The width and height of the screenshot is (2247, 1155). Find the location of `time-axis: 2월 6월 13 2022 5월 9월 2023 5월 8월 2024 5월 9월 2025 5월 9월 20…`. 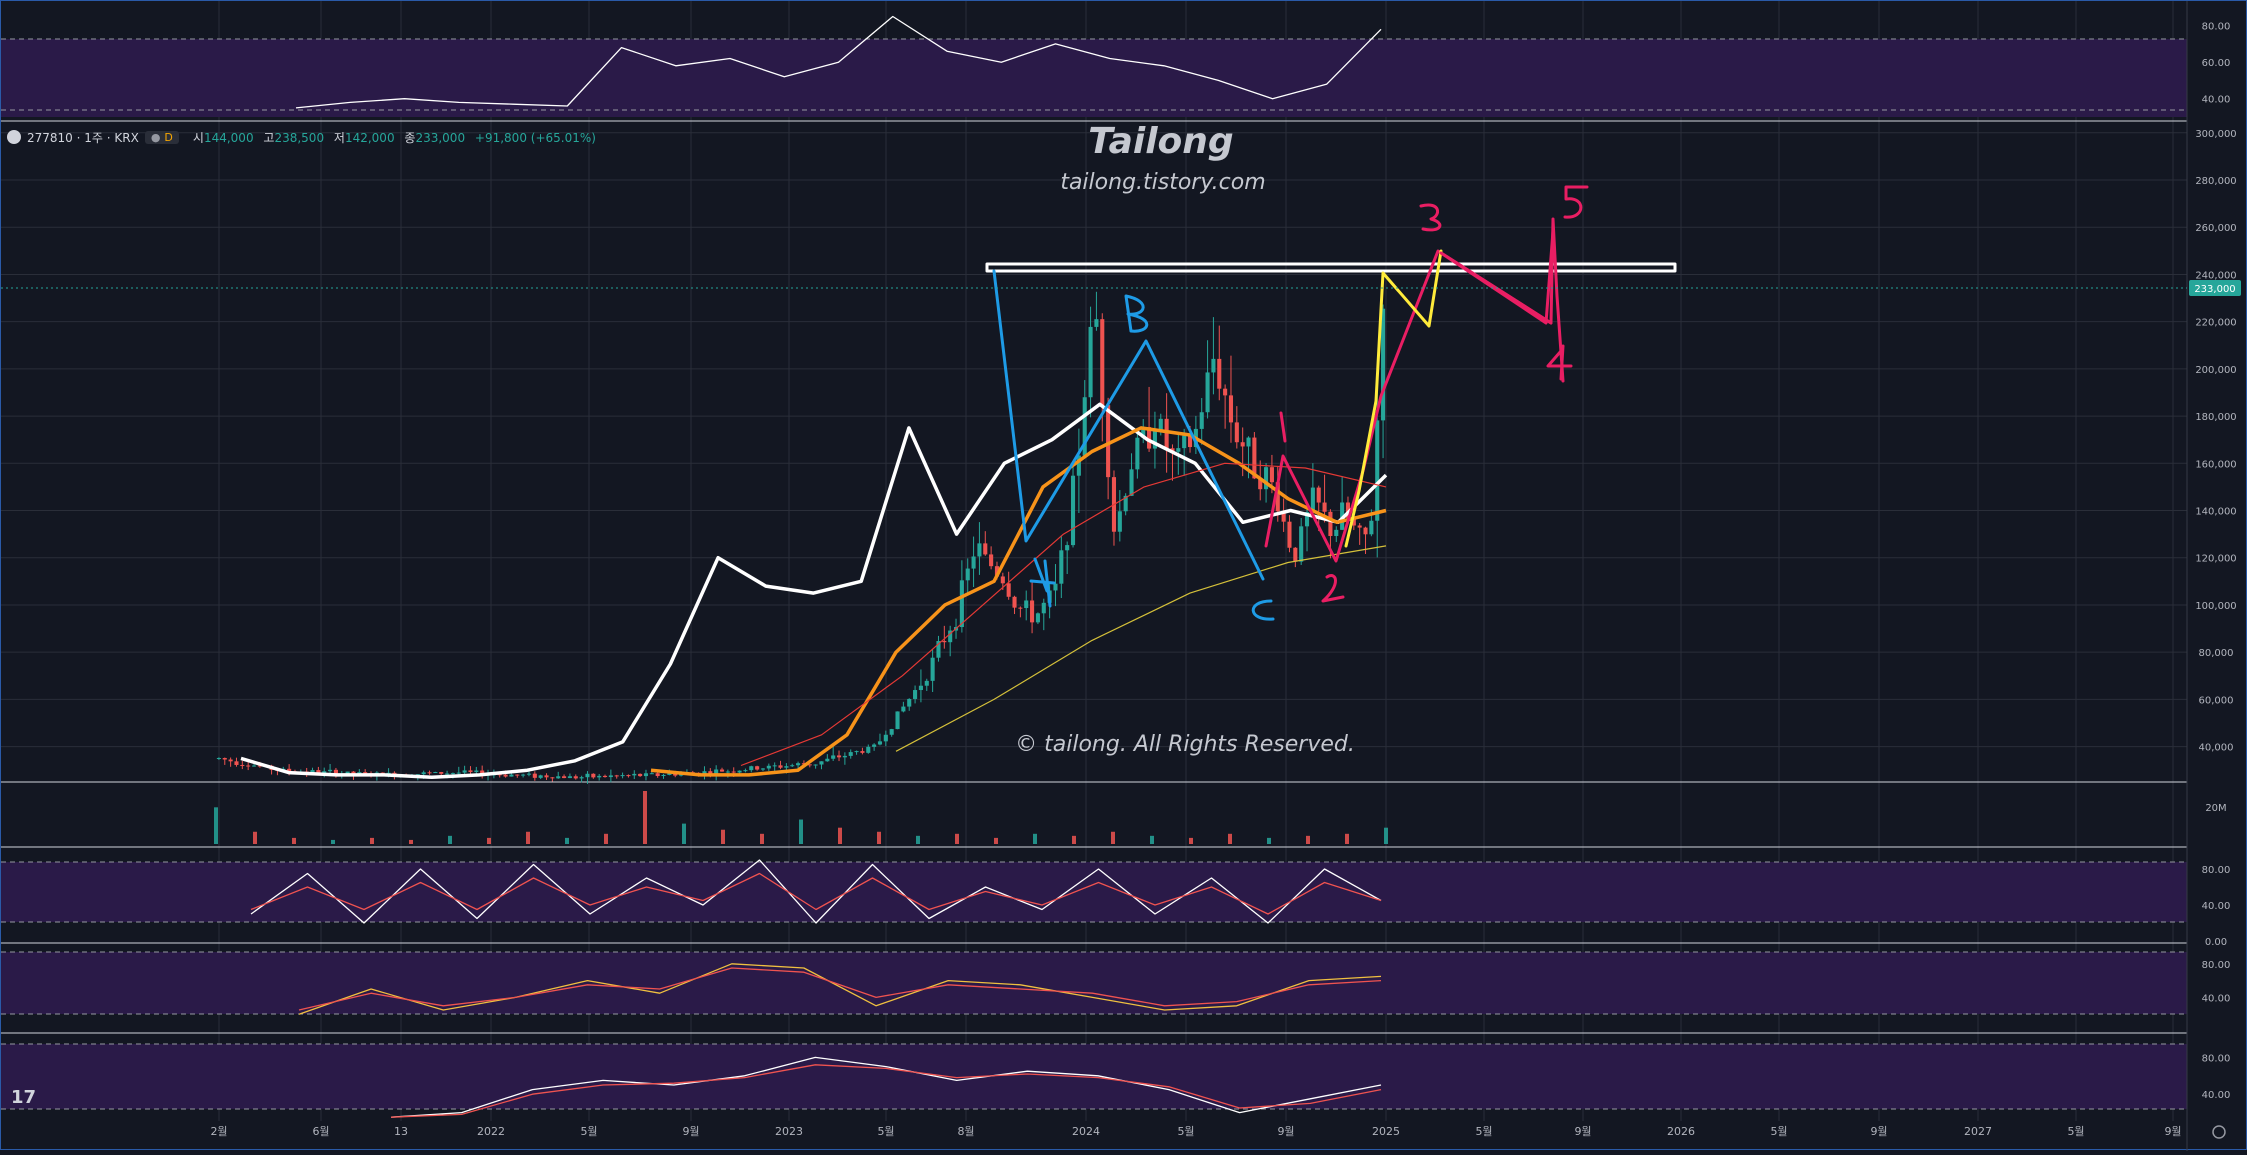

time-axis: 2월 6월 13 2022 5월 9월 2023 5월 8월 2024 5월 9월 2025 5월 9월 20… is located at coordinates (1195, 1131).